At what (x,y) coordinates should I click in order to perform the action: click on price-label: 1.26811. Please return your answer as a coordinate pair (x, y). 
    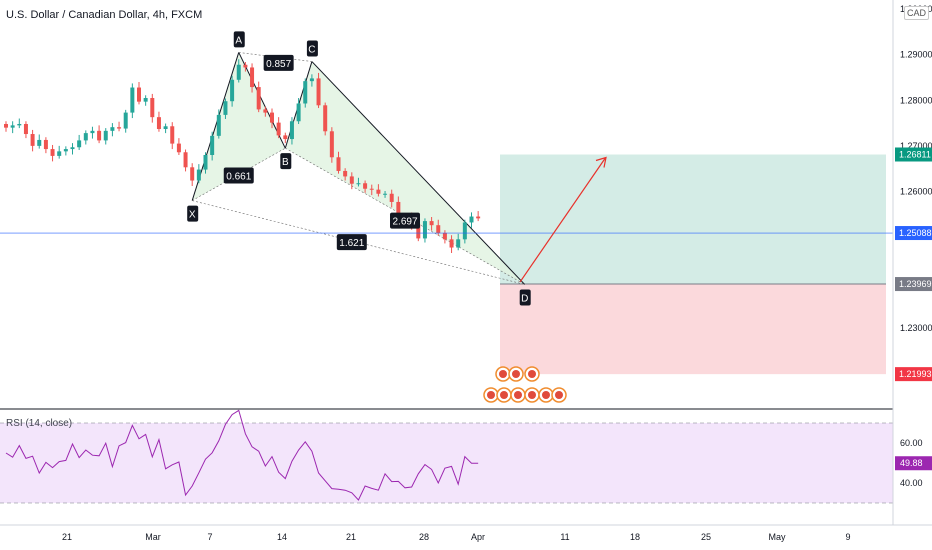
    Looking at the image, I should click on (915, 154).